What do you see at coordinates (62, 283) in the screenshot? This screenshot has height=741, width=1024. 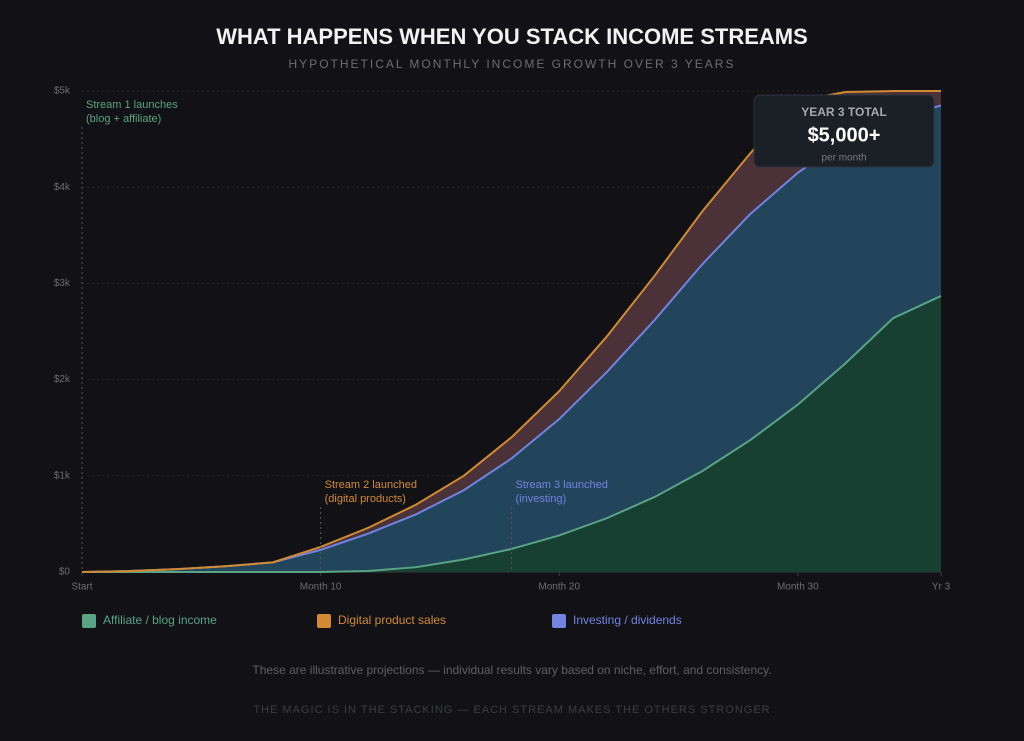 I see `y-tick-label: $3k` at bounding box center [62, 283].